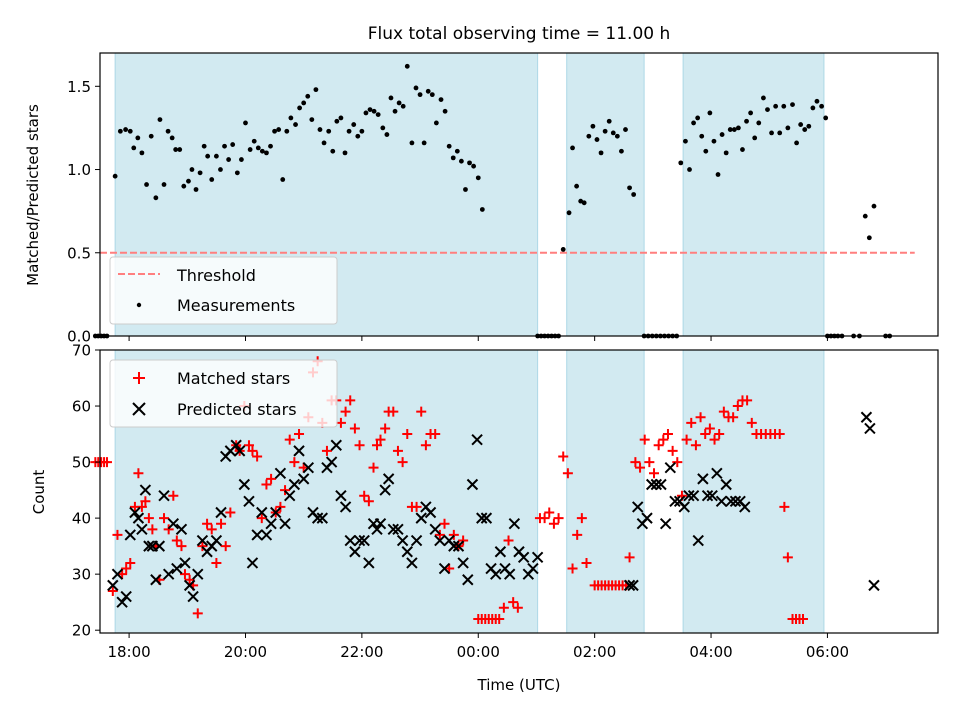 Image resolution: width=960 pixels, height=720 pixels. Describe the element at coordinates (128, 652) in the screenshot. I see `x-tick-label: 18:00` at that location.